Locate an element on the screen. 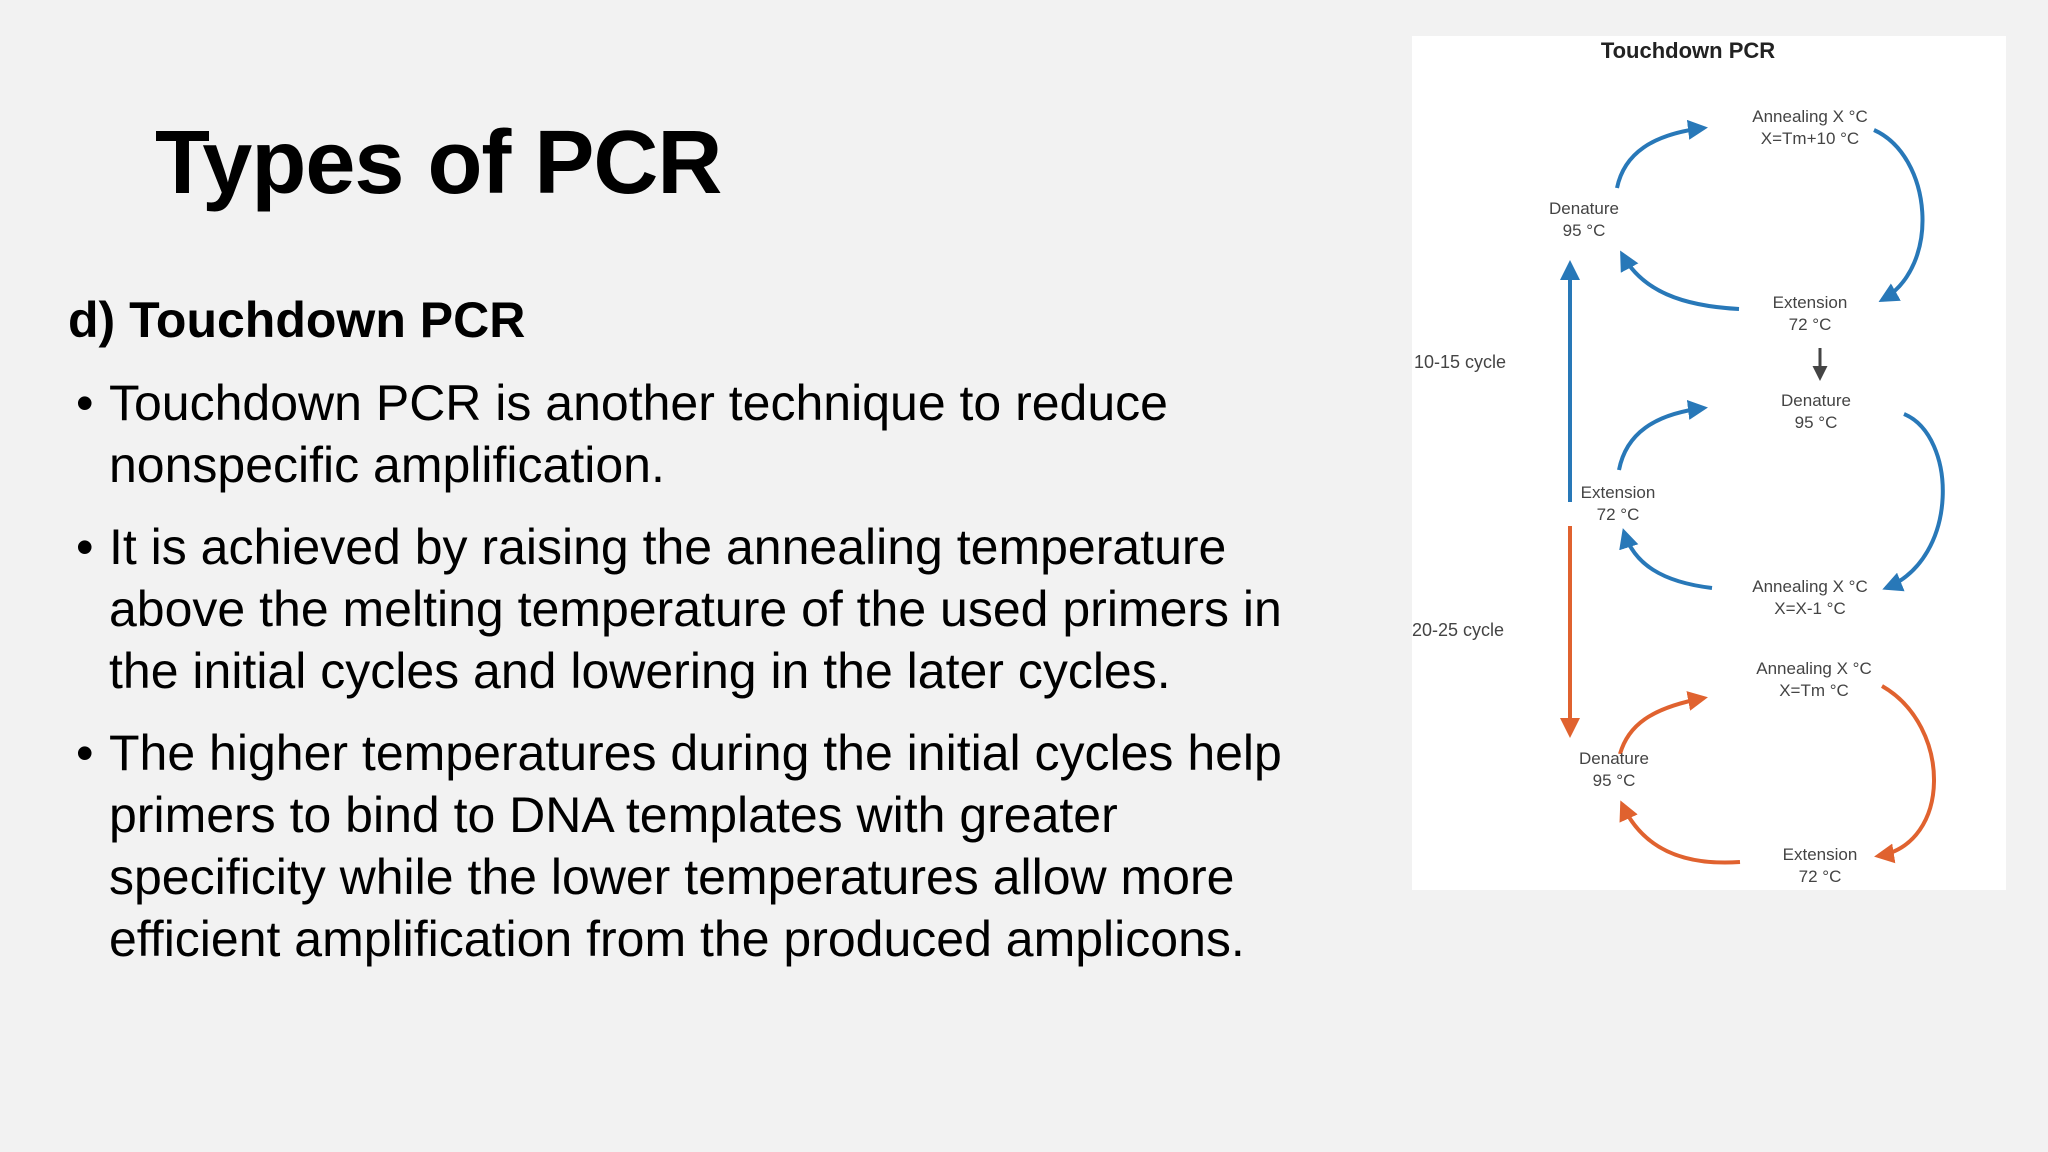 The height and width of the screenshot is (1152, 2048). cycle1-annealing-label: Annealing X °C is located at coordinates (1809, 116).